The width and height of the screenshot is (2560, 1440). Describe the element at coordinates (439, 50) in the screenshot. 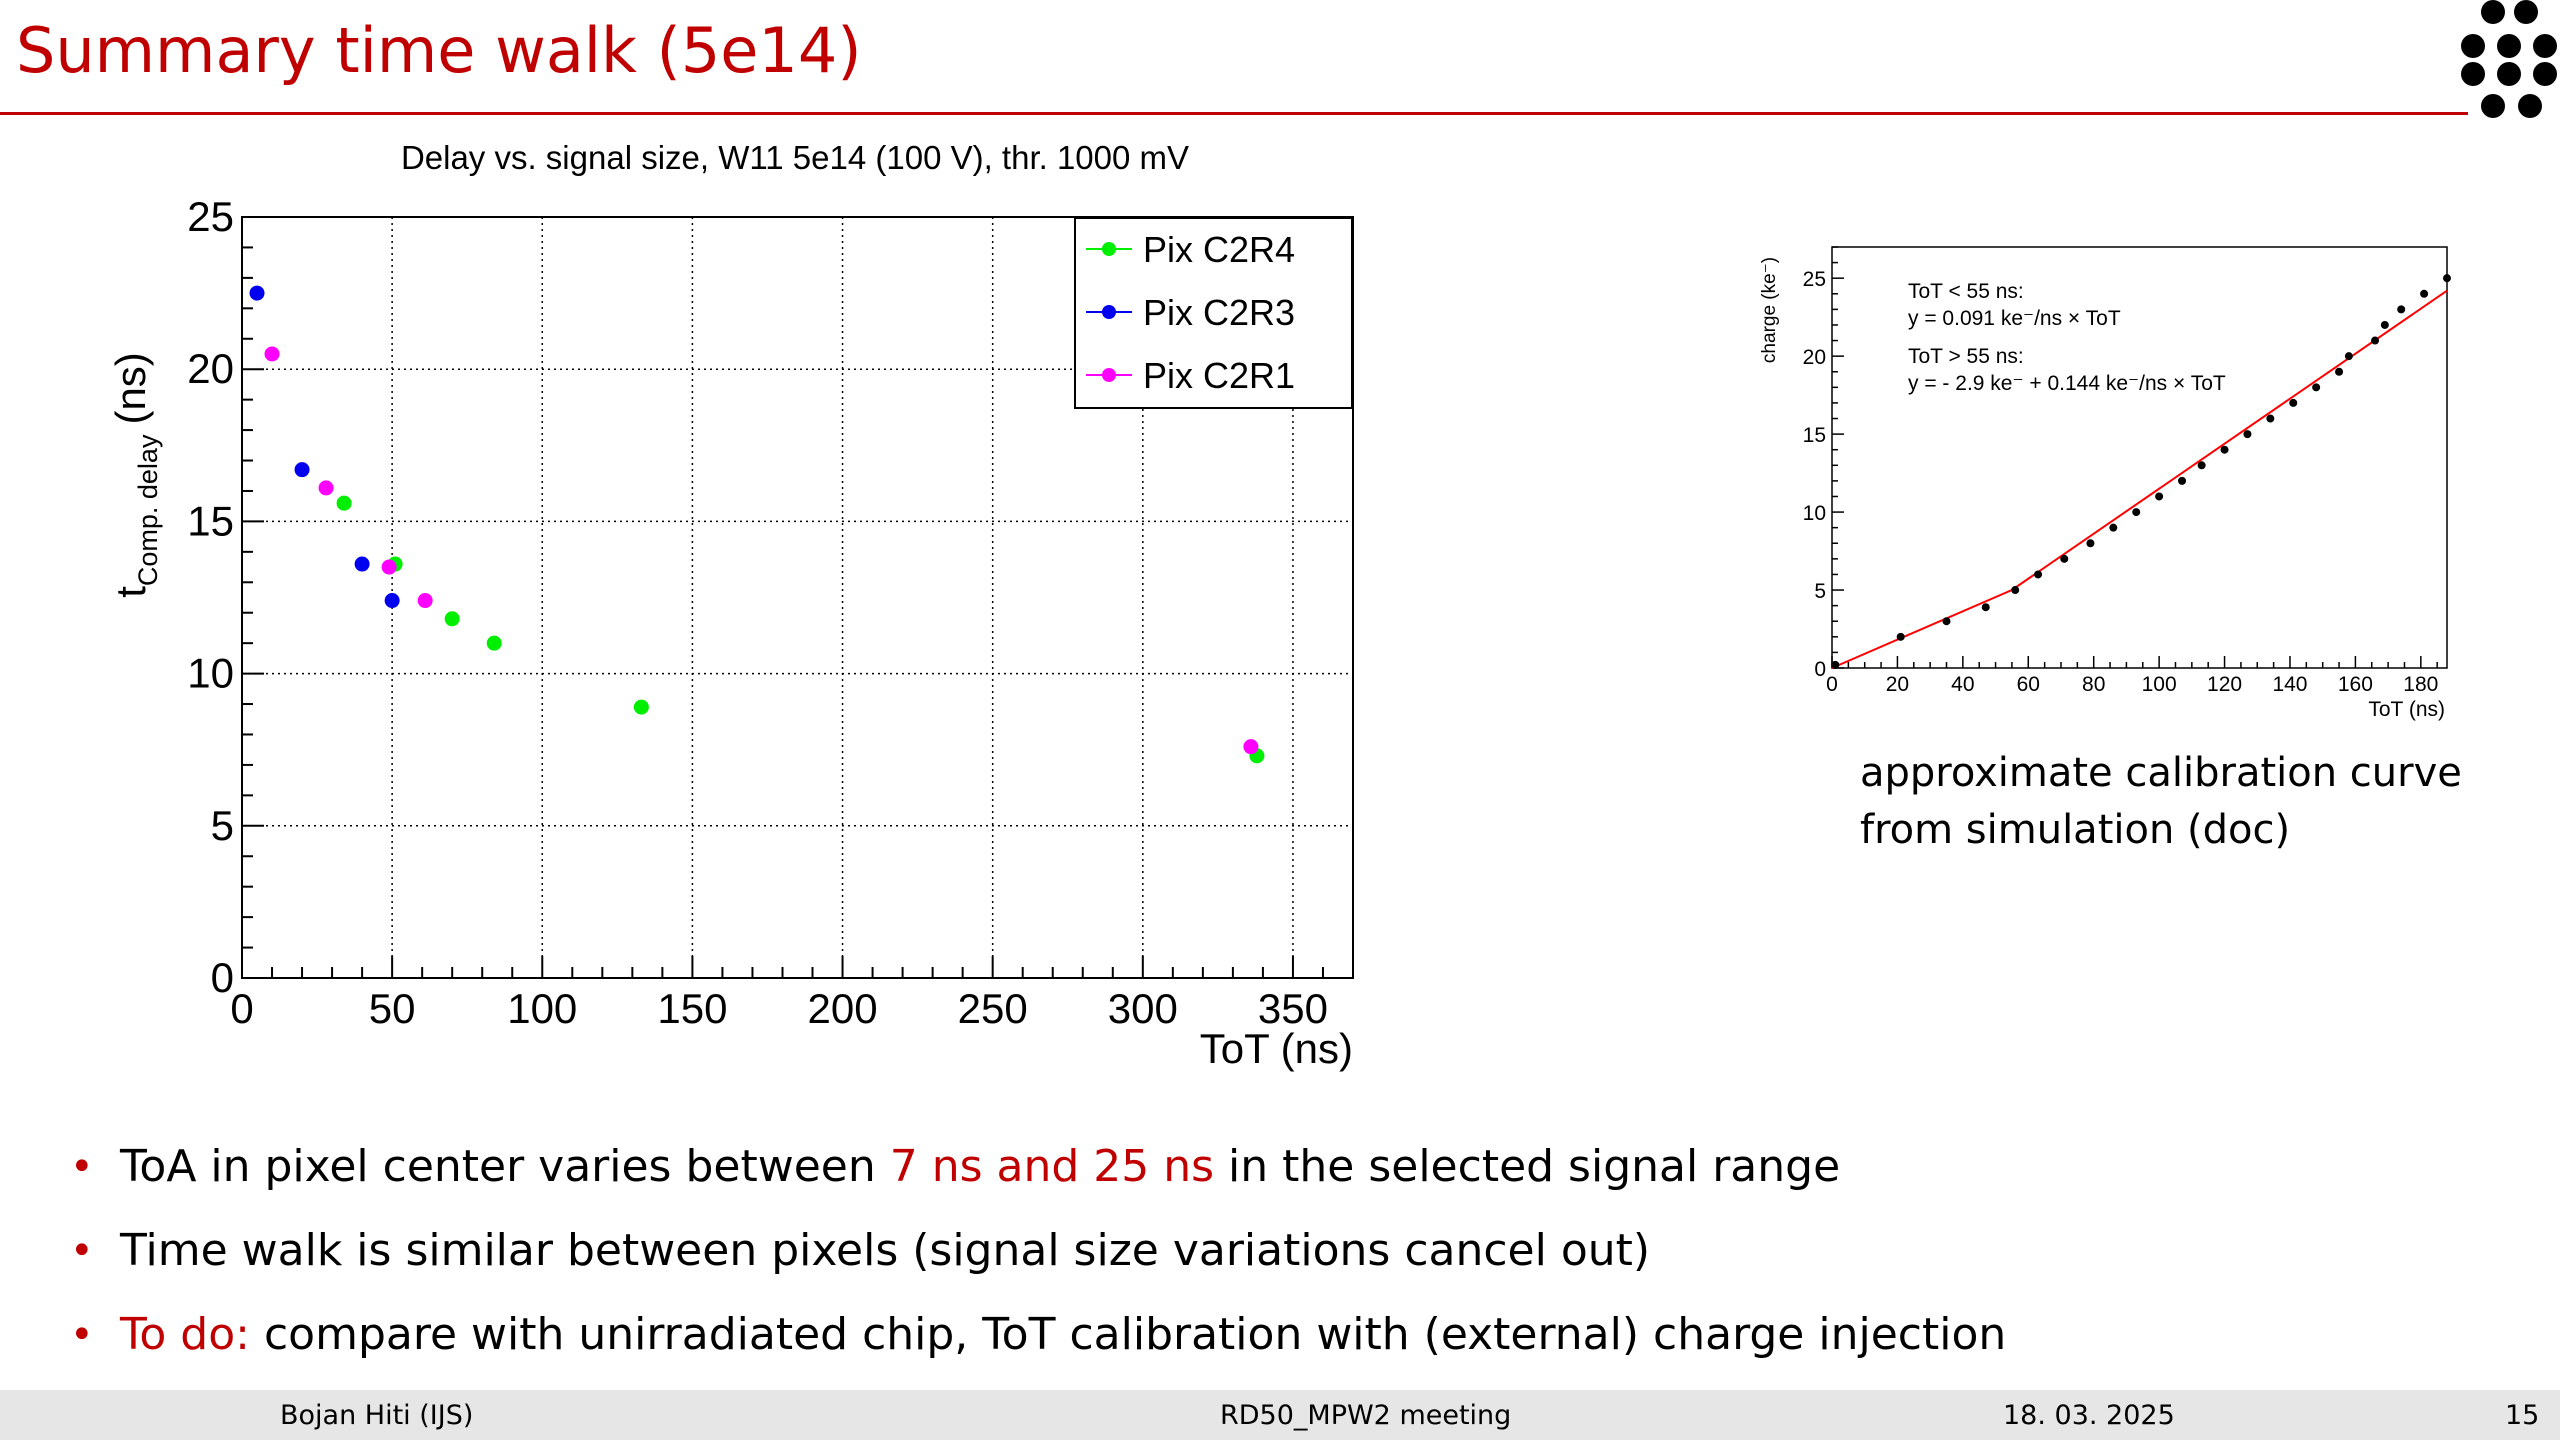

I see `slide-title: Summary time walk (5e14)` at that location.